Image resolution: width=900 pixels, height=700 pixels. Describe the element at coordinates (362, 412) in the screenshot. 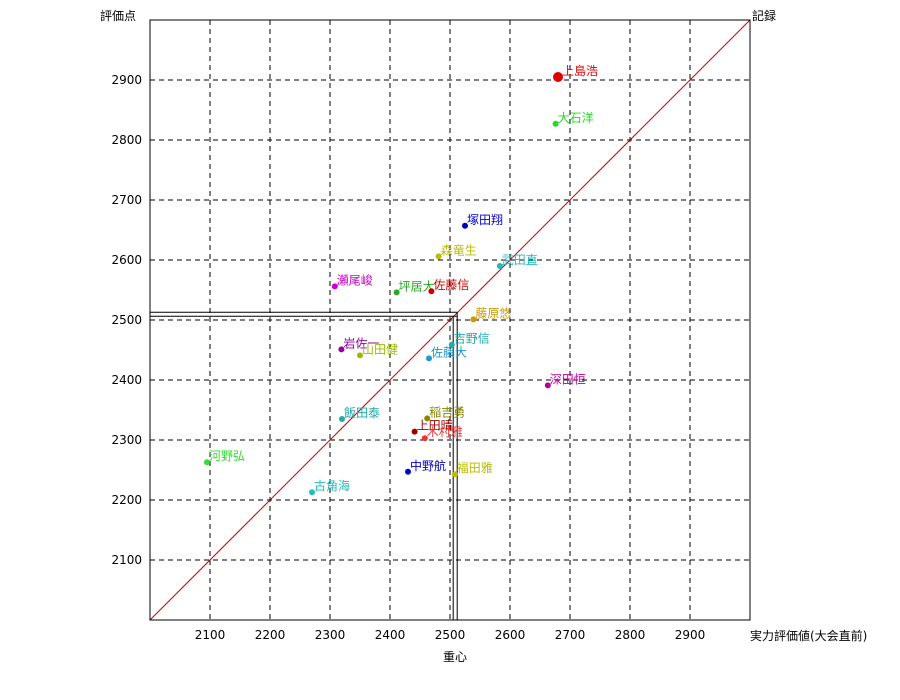

I see `point-label: 飯田泰` at that location.